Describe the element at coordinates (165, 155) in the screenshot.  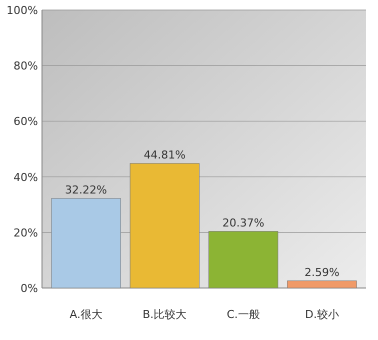
I see `data-label: 44.81%` at that location.